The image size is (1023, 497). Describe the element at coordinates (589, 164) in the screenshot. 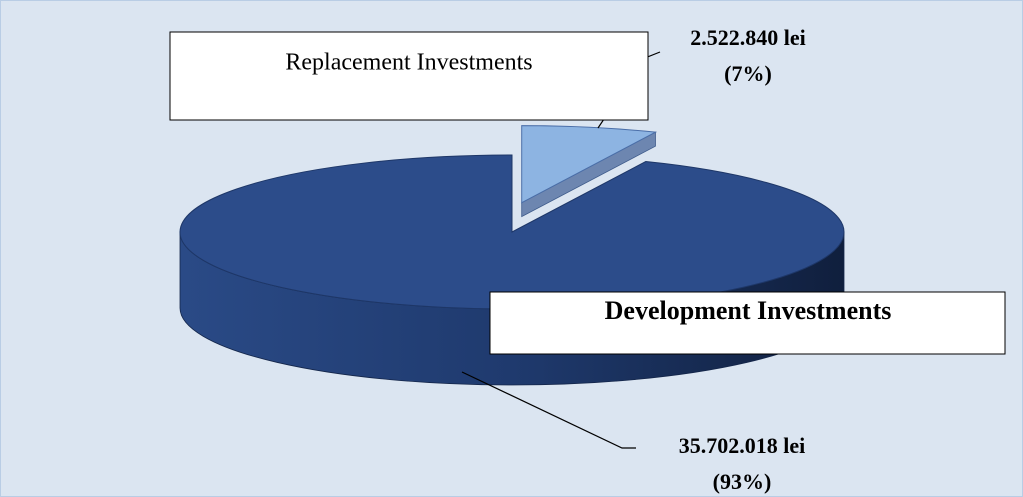

I see `pie-slice` at that location.